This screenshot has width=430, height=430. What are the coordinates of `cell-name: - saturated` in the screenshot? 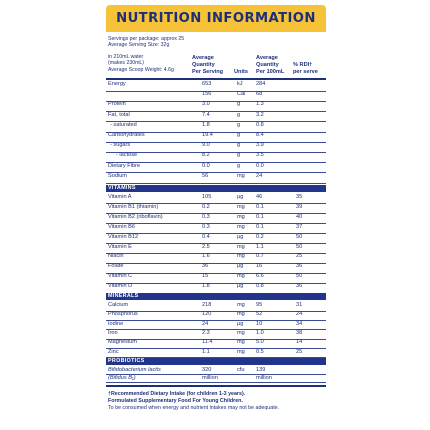 It's located at (123, 124).